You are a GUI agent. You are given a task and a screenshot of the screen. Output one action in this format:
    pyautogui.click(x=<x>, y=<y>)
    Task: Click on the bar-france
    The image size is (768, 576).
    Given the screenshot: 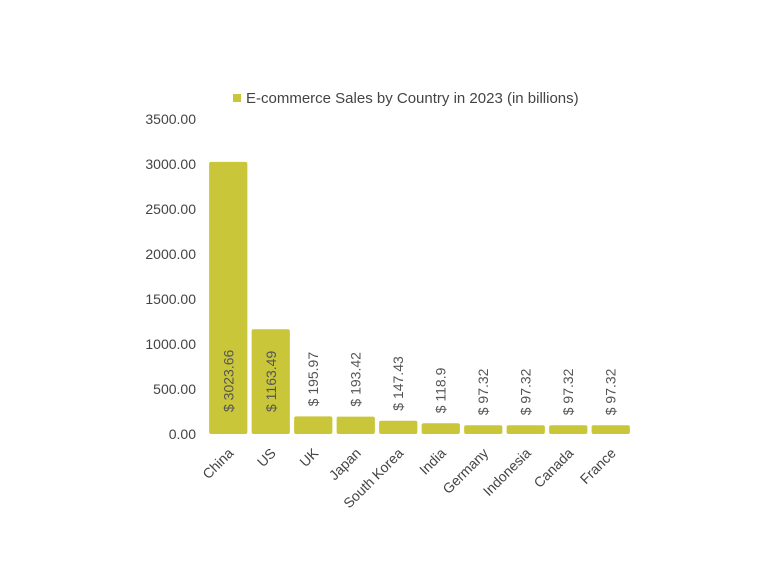 What is the action you would take?
    pyautogui.click(x=610, y=429)
    